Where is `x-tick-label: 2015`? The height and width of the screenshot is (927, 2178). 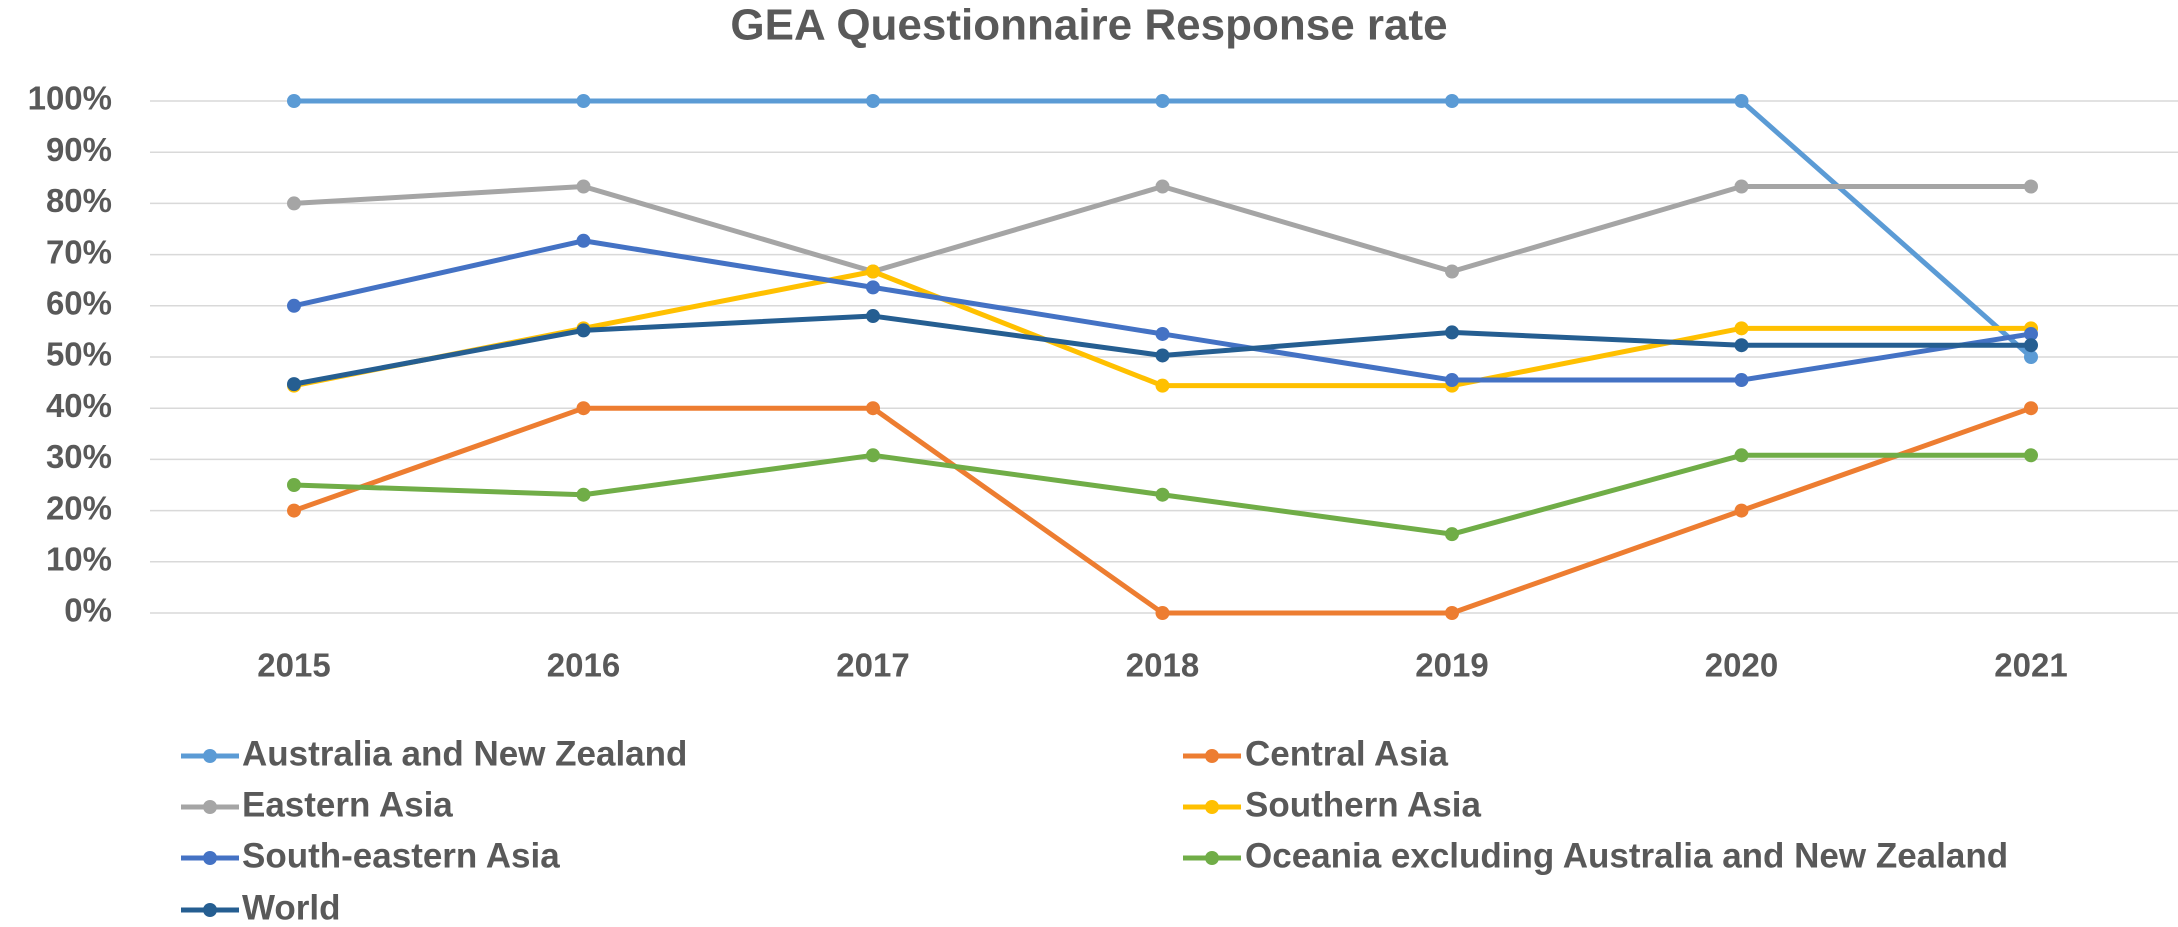
x-tick-label: 2015 is located at coordinates (293, 665).